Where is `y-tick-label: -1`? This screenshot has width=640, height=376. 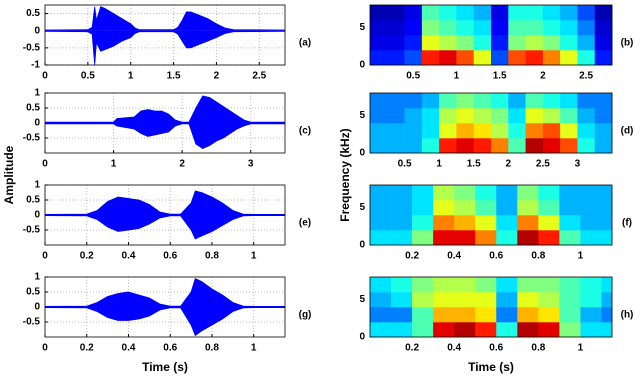 y-tick-label: -1 is located at coordinates (35, 65).